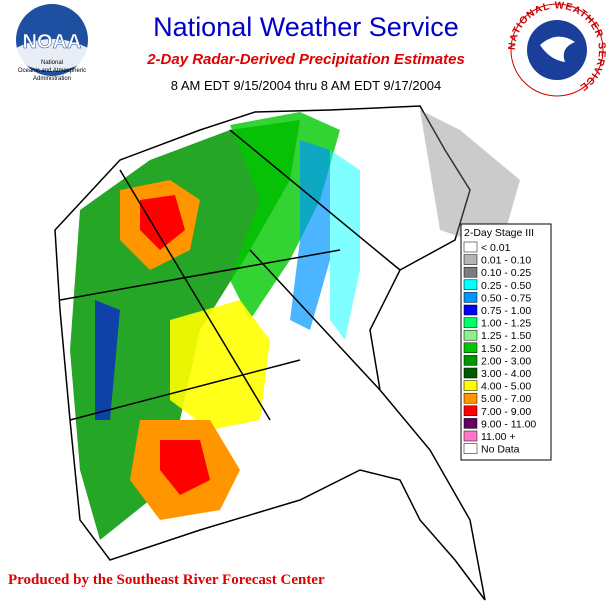 The width and height of the screenshot is (612, 612). Describe the element at coordinates (500, 450) in the screenshot. I see `legend-label: No Data` at that location.